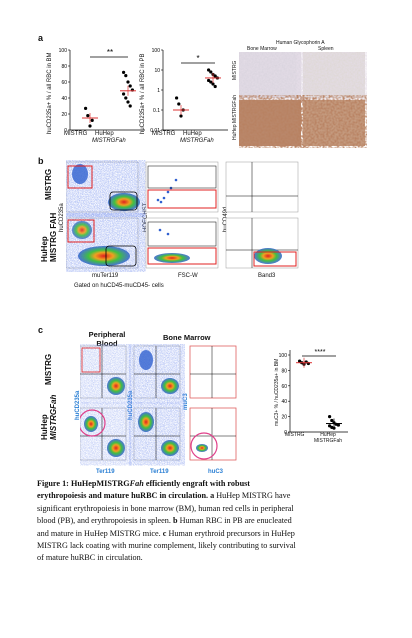 The width and height of the screenshot is (412, 638). I want to click on y-tick-label: 0.1, so click(156, 111).